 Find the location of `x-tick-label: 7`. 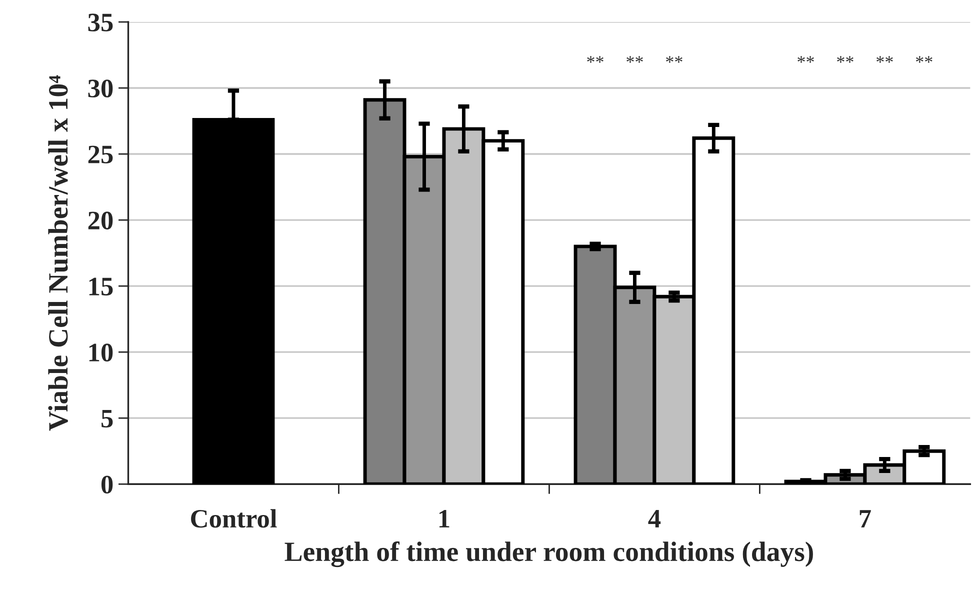

x-tick-label: 7 is located at coordinates (865, 519).